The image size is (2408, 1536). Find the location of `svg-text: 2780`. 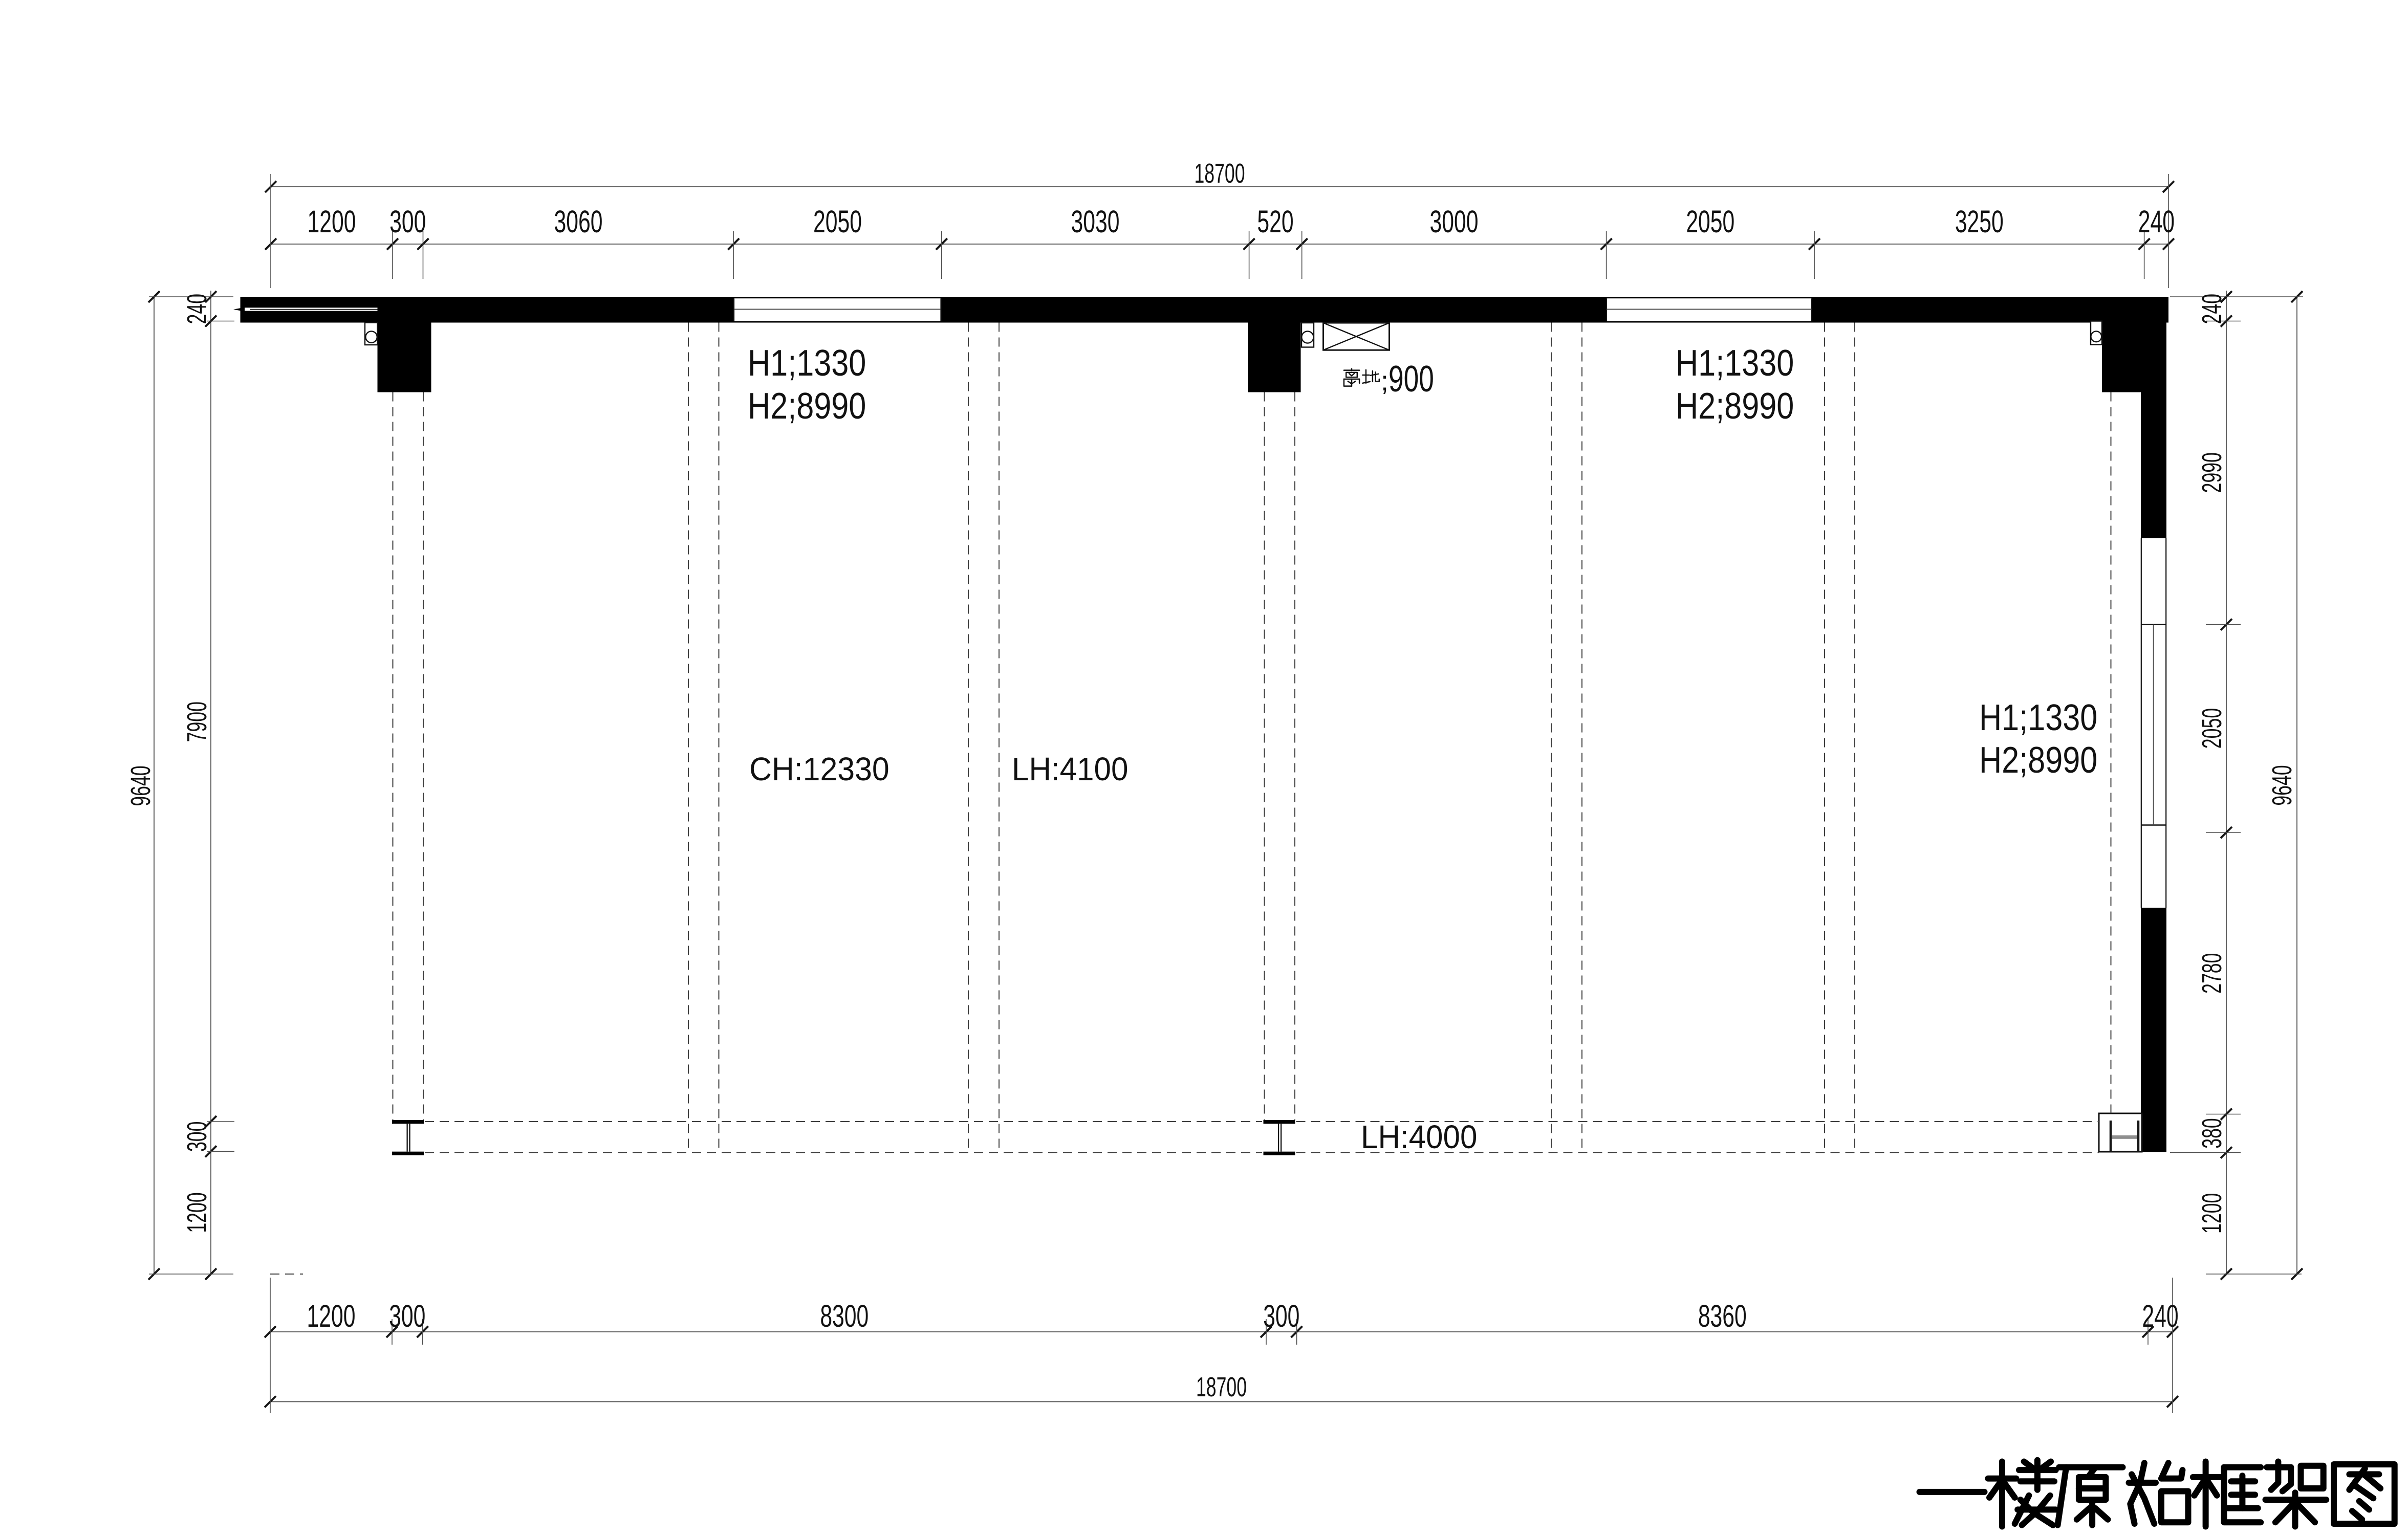

svg-text: 2780 is located at coordinates (2212, 973).